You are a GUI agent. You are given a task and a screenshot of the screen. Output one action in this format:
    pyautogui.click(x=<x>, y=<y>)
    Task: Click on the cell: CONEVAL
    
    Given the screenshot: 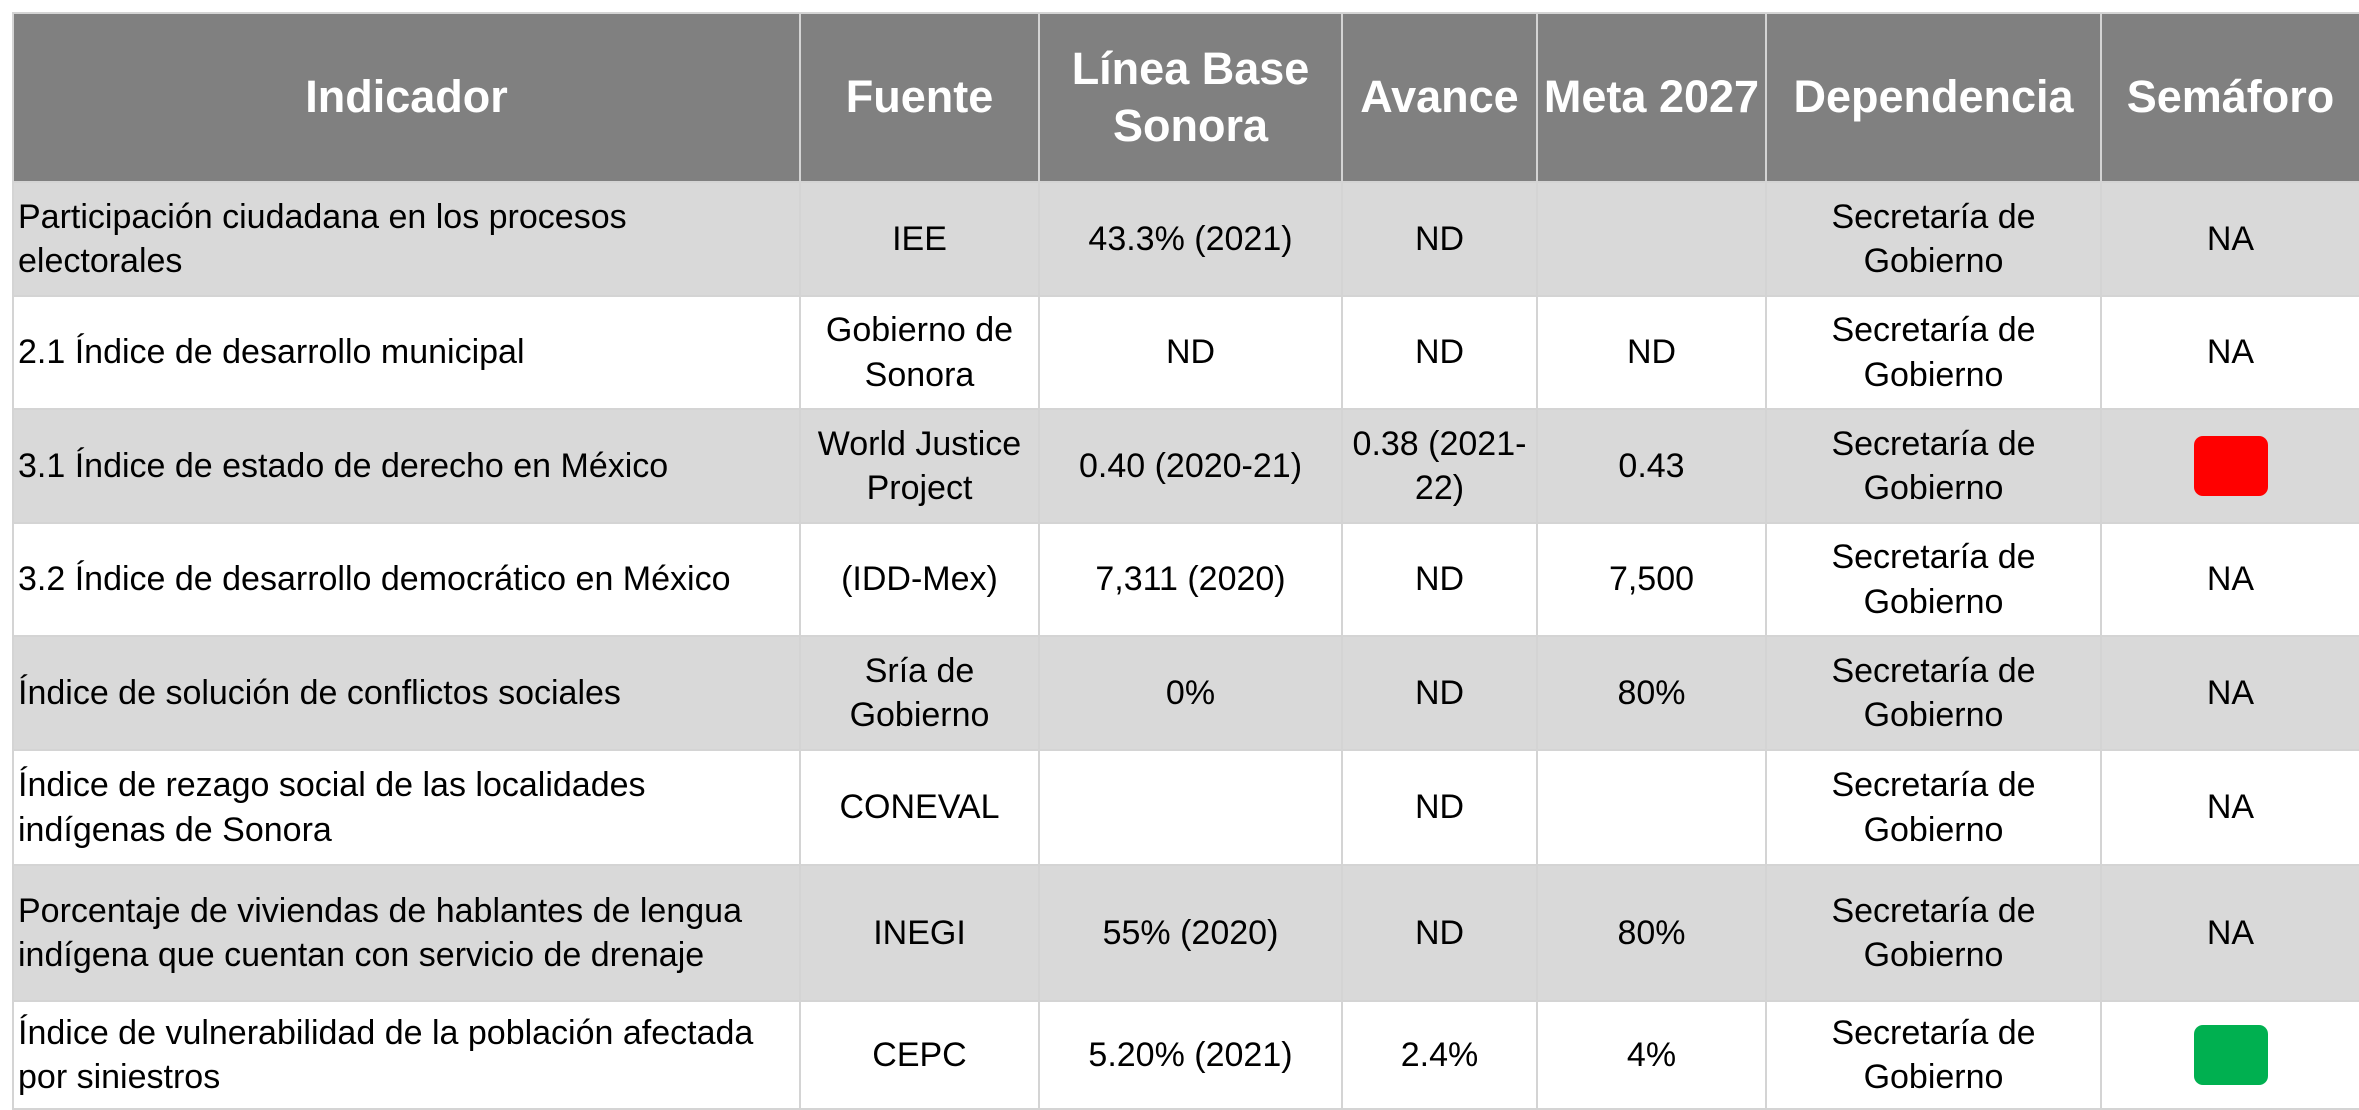 What is the action you would take?
    pyautogui.click(x=919, y=807)
    